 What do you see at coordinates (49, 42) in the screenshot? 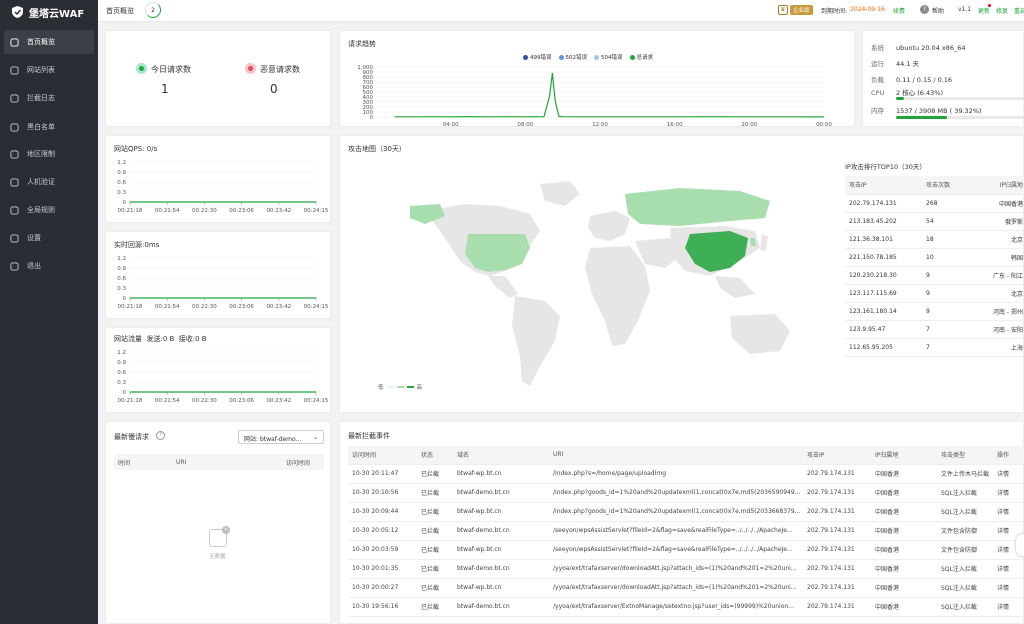
I see `sidebar-item-0: 首页概览` at bounding box center [49, 42].